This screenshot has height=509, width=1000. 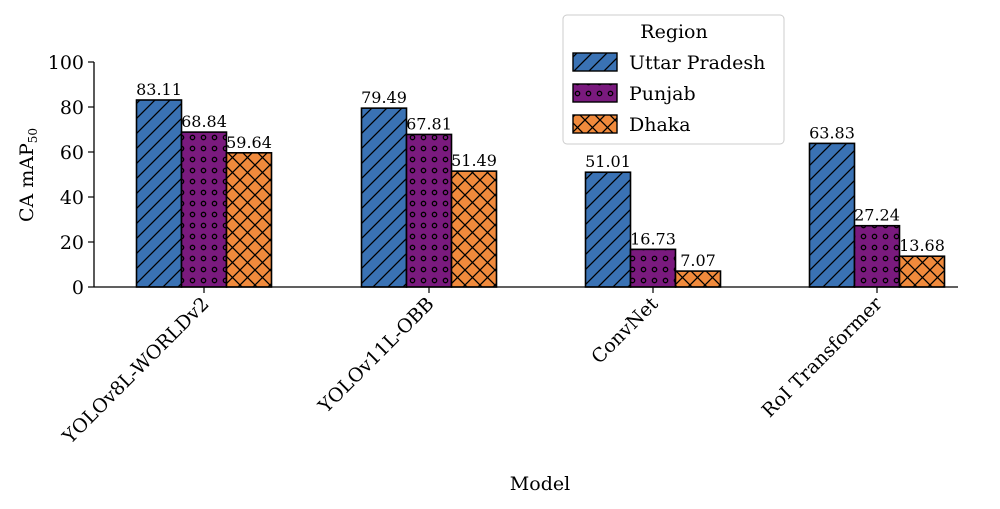 What do you see at coordinates (474, 160) in the screenshot?
I see `data-label: 51.49` at bounding box center [474, 160].